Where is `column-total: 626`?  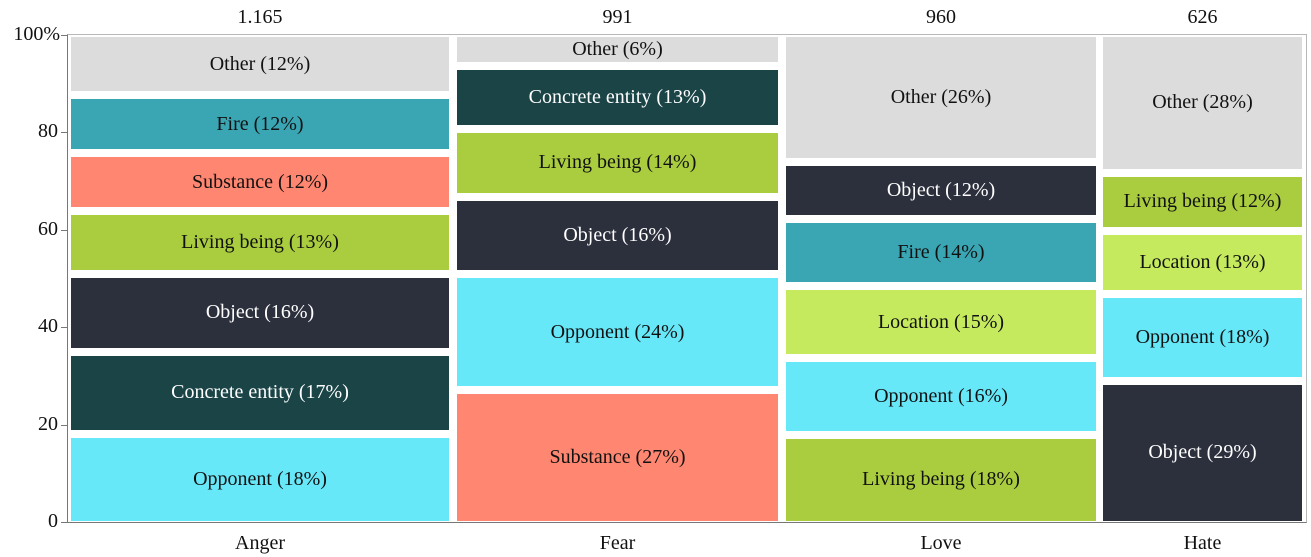 column-total: 626 is located at coordinates (1202, 17).